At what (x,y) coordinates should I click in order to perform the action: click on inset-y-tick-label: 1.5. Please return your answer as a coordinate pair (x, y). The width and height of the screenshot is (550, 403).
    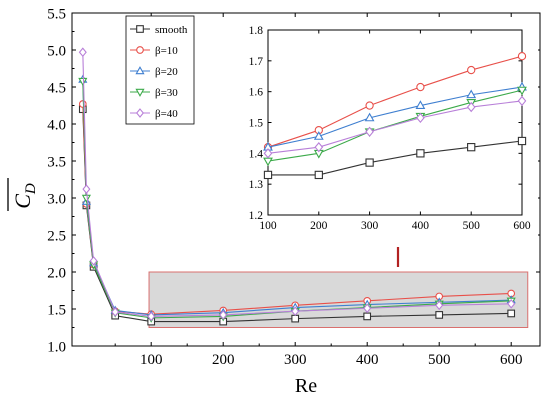
    Looking at the image, I should click on (256, 124).